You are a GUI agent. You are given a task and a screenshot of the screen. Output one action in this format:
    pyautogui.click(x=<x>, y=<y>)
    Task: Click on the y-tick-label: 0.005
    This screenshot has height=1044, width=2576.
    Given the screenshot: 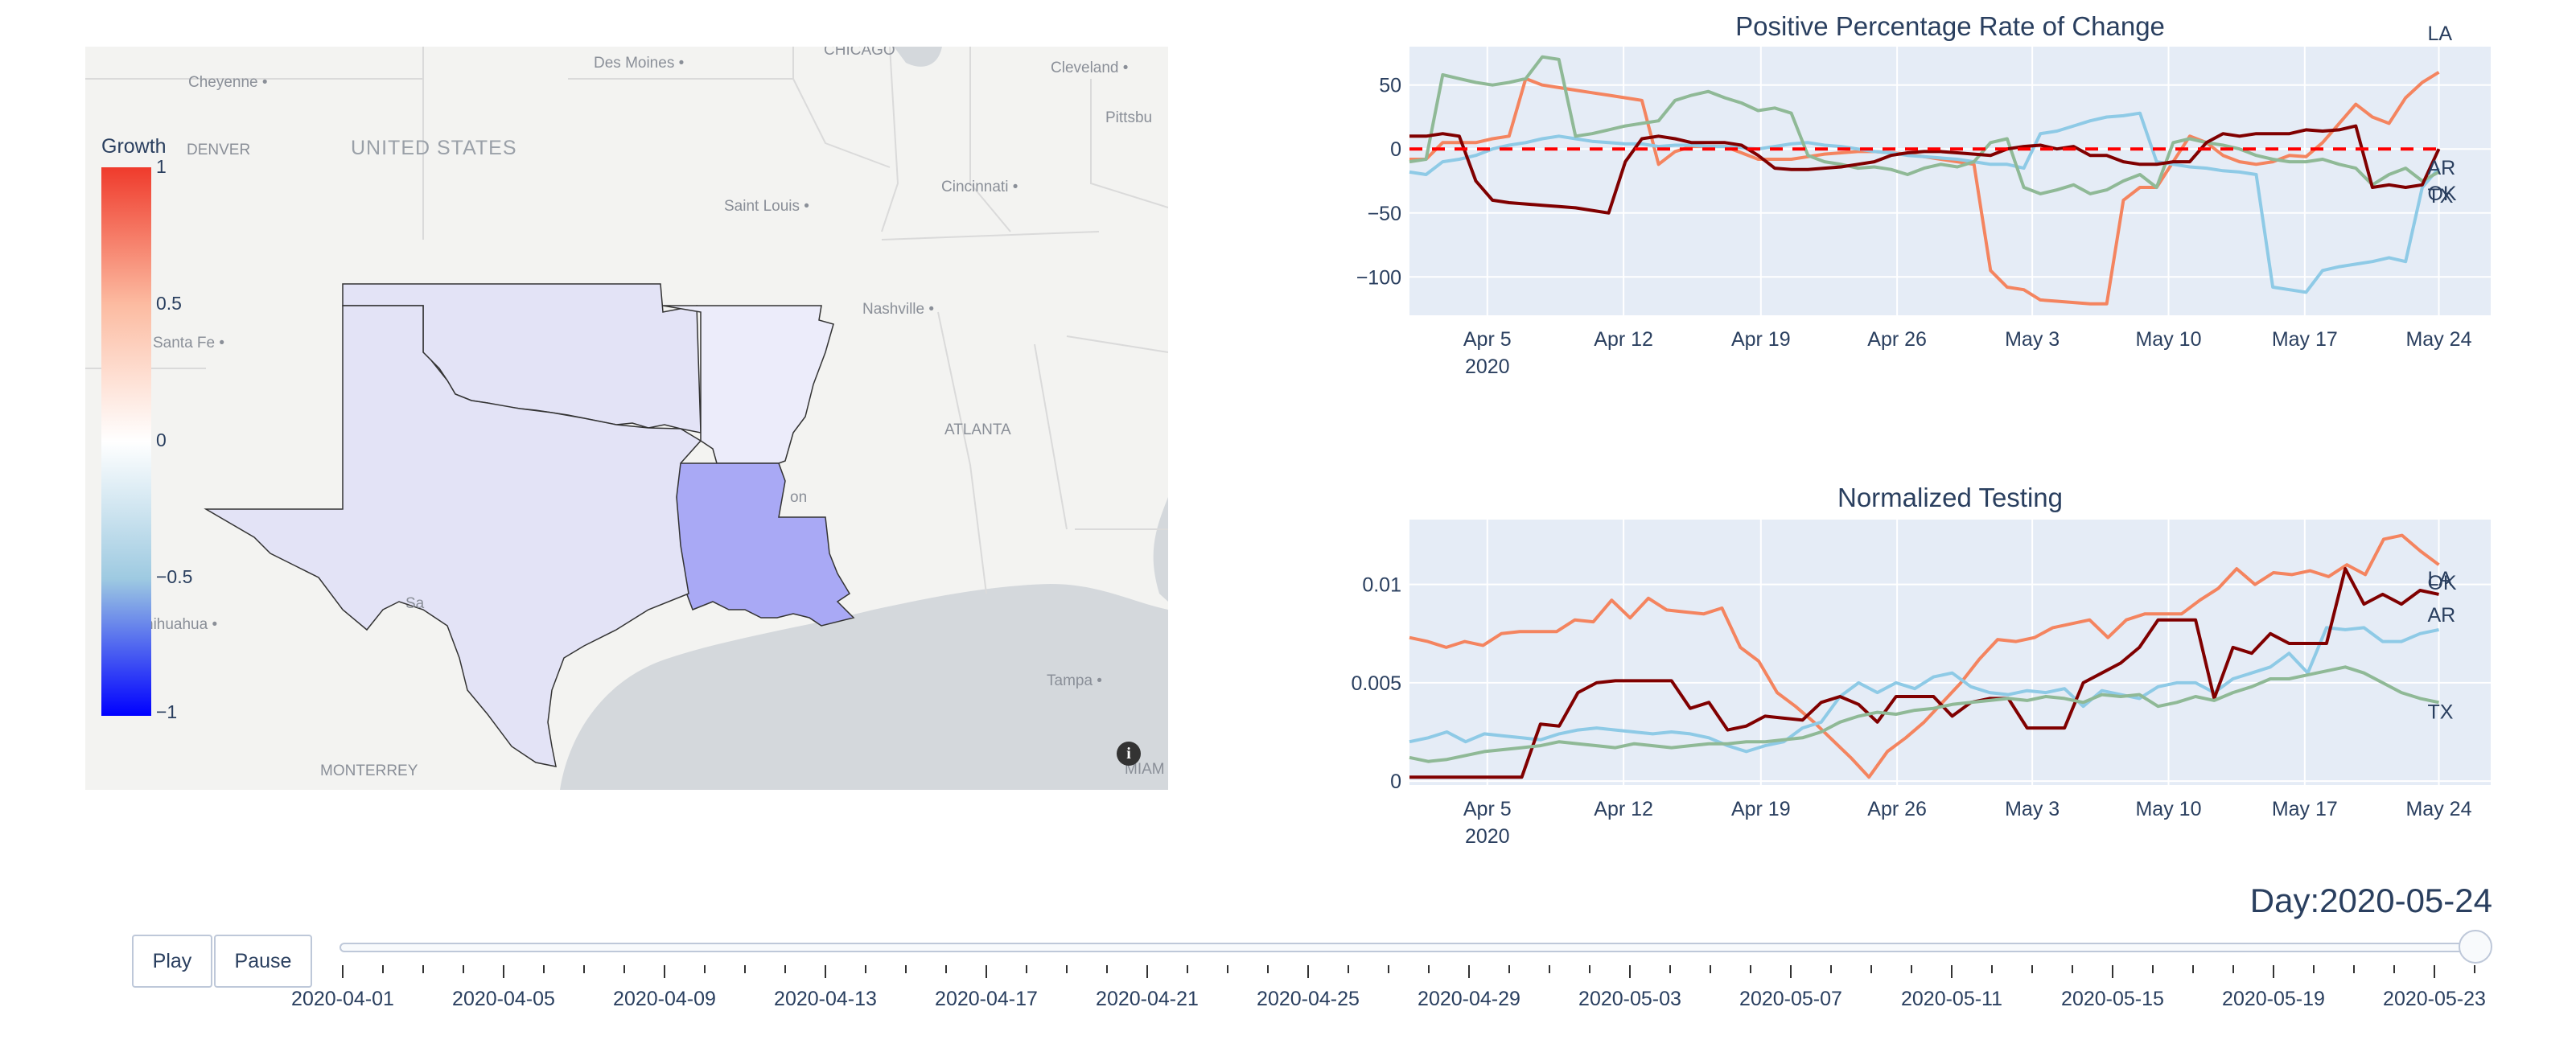 What is the action you would take?
    pyautogui.click(x=1376, y=683)
    